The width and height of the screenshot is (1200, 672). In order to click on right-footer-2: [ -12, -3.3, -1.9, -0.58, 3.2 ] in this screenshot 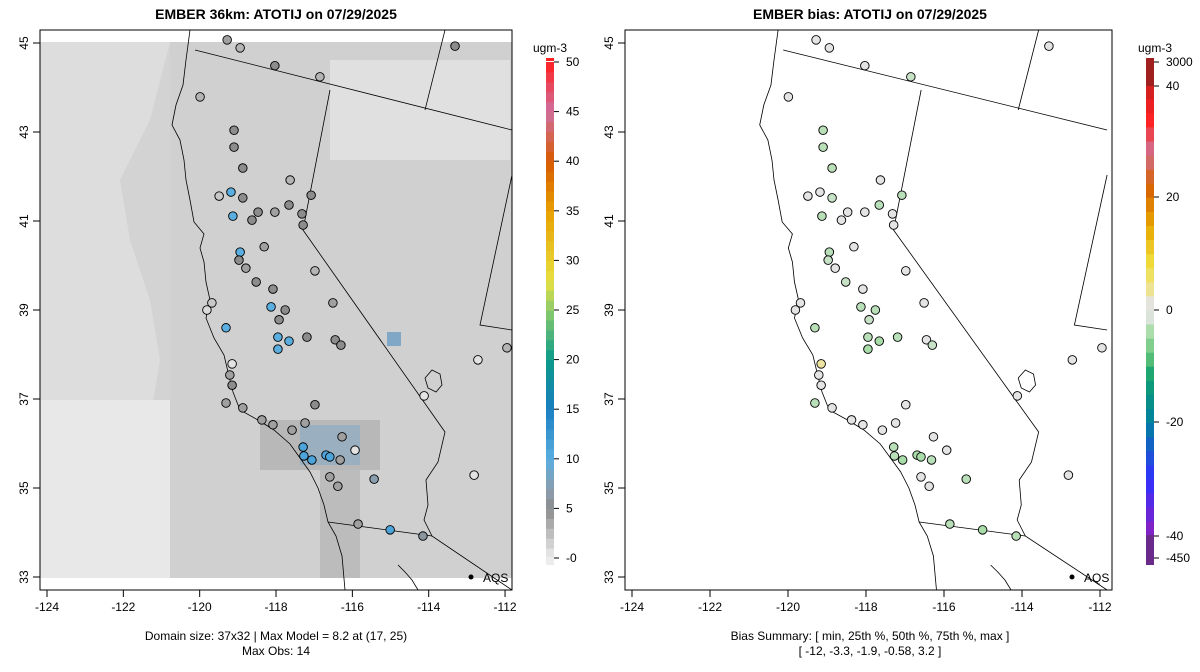, I will do `click(870, 651)`.